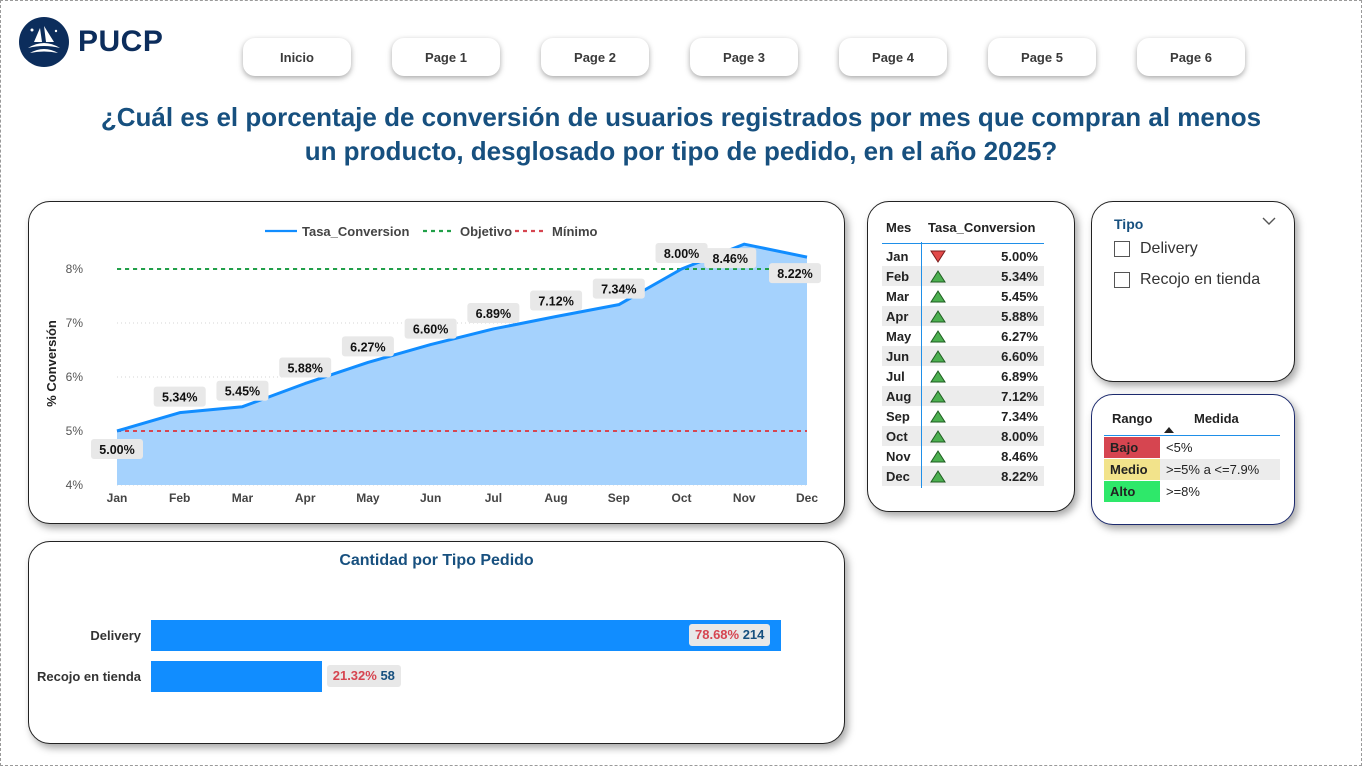 The image size is (1362, 766). Describe the element at coordinates (1019, 476) in the screenshot. I see `table-cell-tasa: 8.22%` at that location.